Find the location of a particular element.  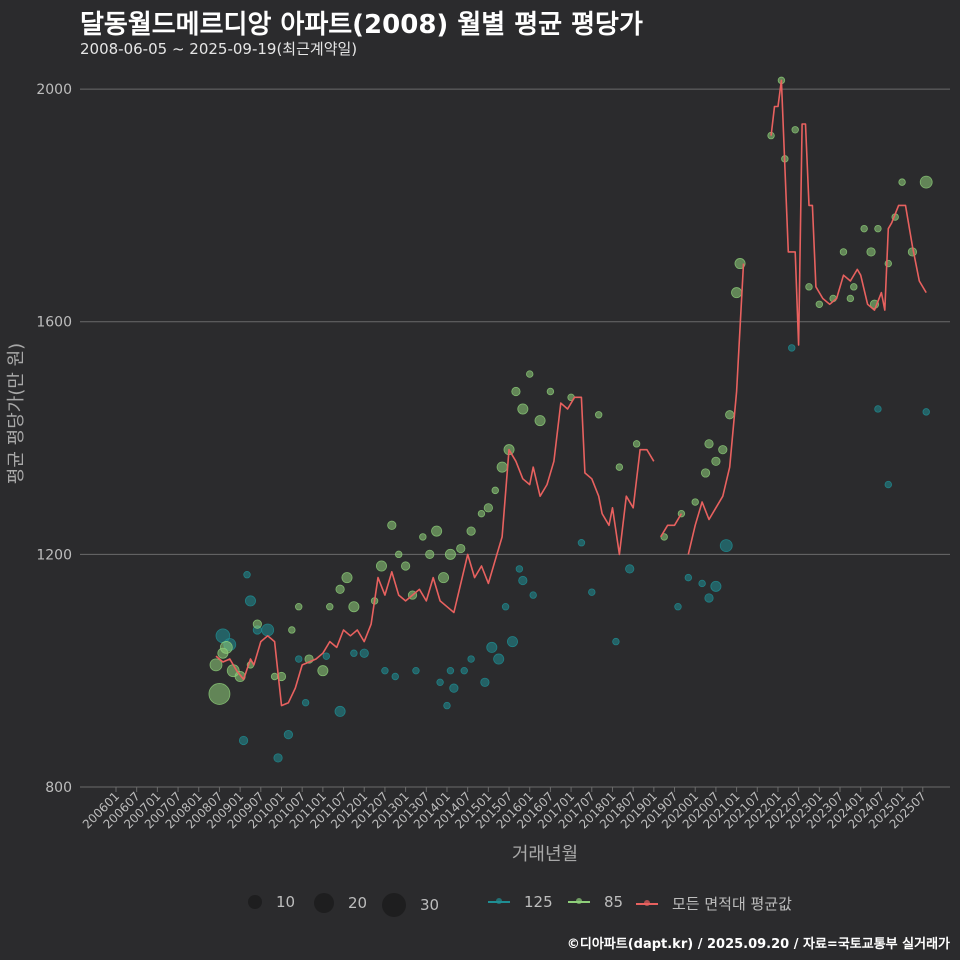

legend-series-85-label: 85 is located at coordinates (614, 902).